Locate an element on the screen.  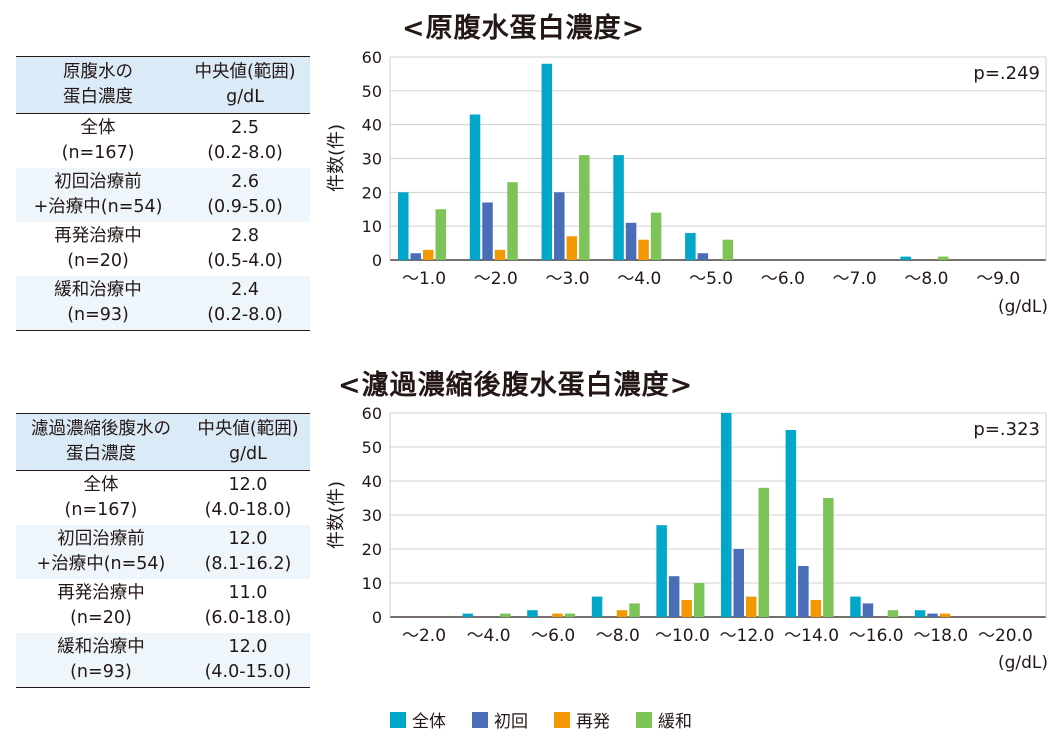
x-tick-label: 〜9.0 is located at coordinates (998, 279).